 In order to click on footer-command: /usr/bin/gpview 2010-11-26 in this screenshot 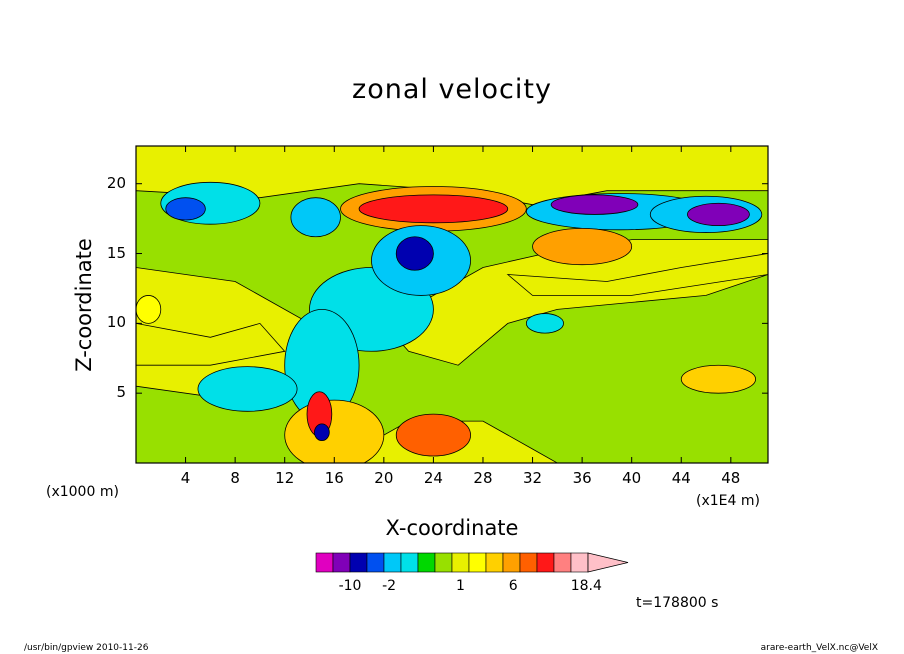, I will do `click(86, 648)`.